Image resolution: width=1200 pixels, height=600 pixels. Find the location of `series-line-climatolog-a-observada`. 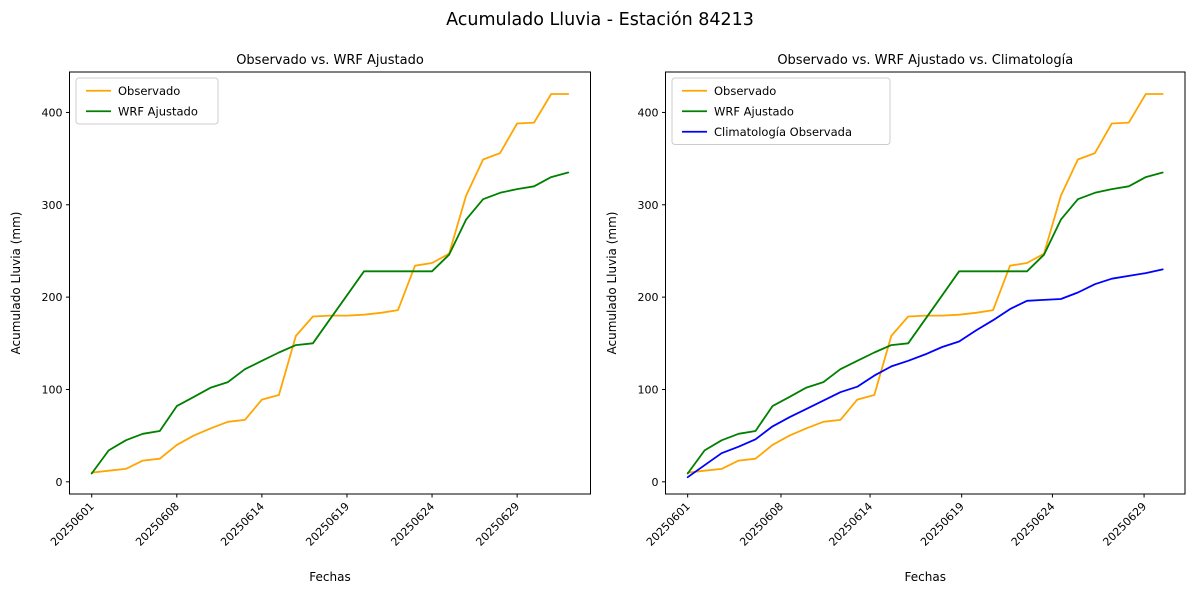

series-line-climatolog-a-observada is located at coordinates (925, 373).